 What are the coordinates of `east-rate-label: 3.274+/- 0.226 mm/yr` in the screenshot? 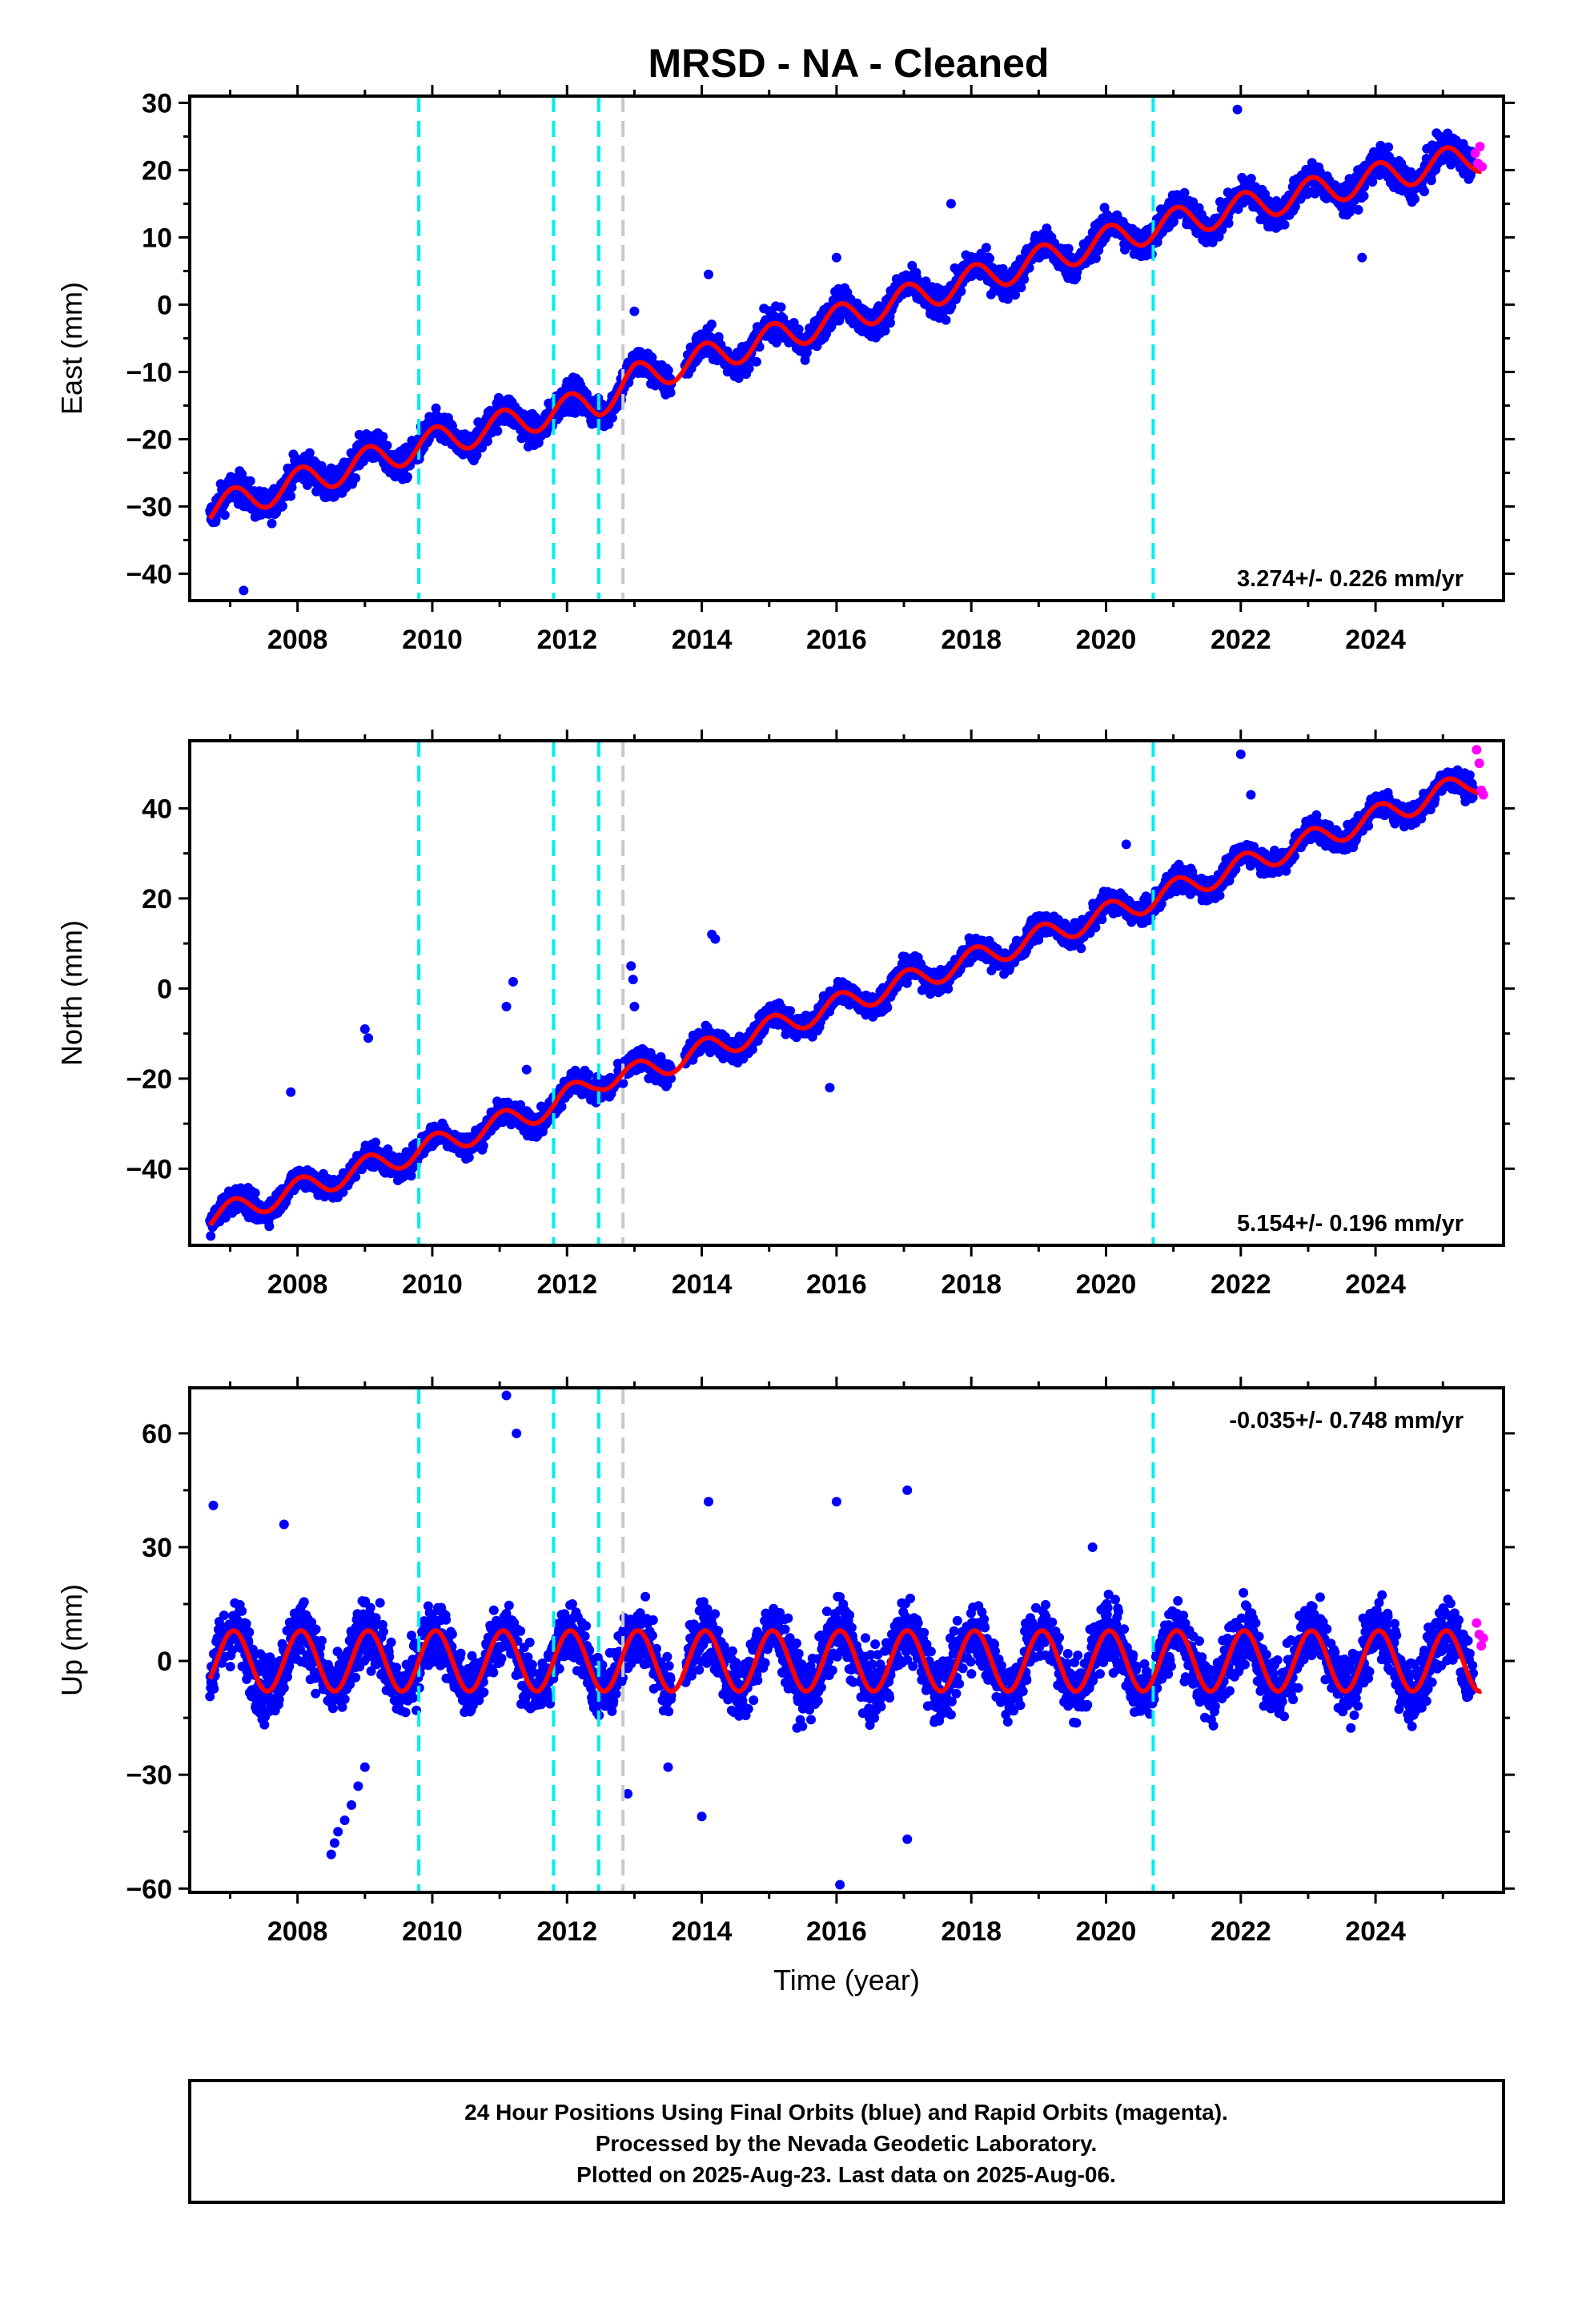 It's located at (1351, 579).